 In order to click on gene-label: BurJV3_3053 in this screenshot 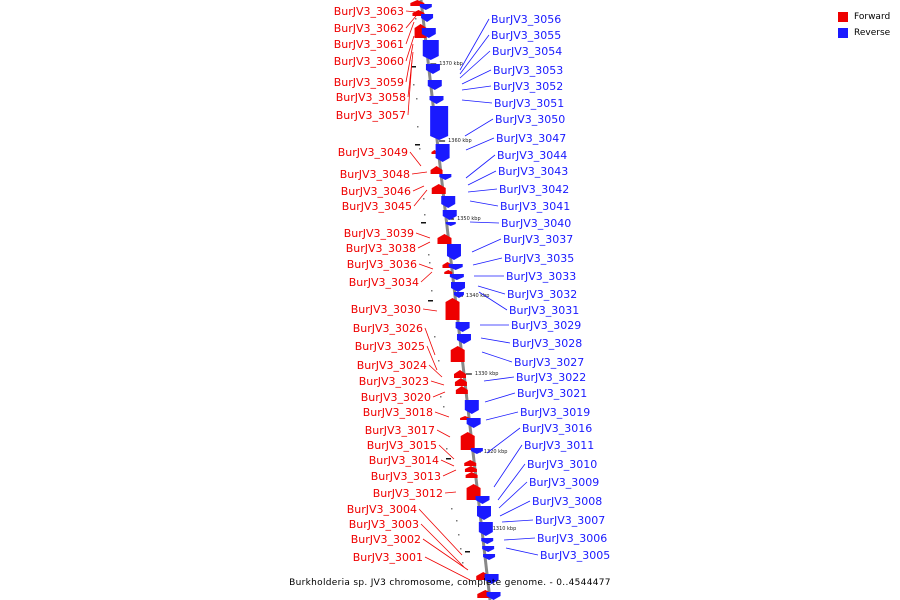, I will do `click(528, 70)`.